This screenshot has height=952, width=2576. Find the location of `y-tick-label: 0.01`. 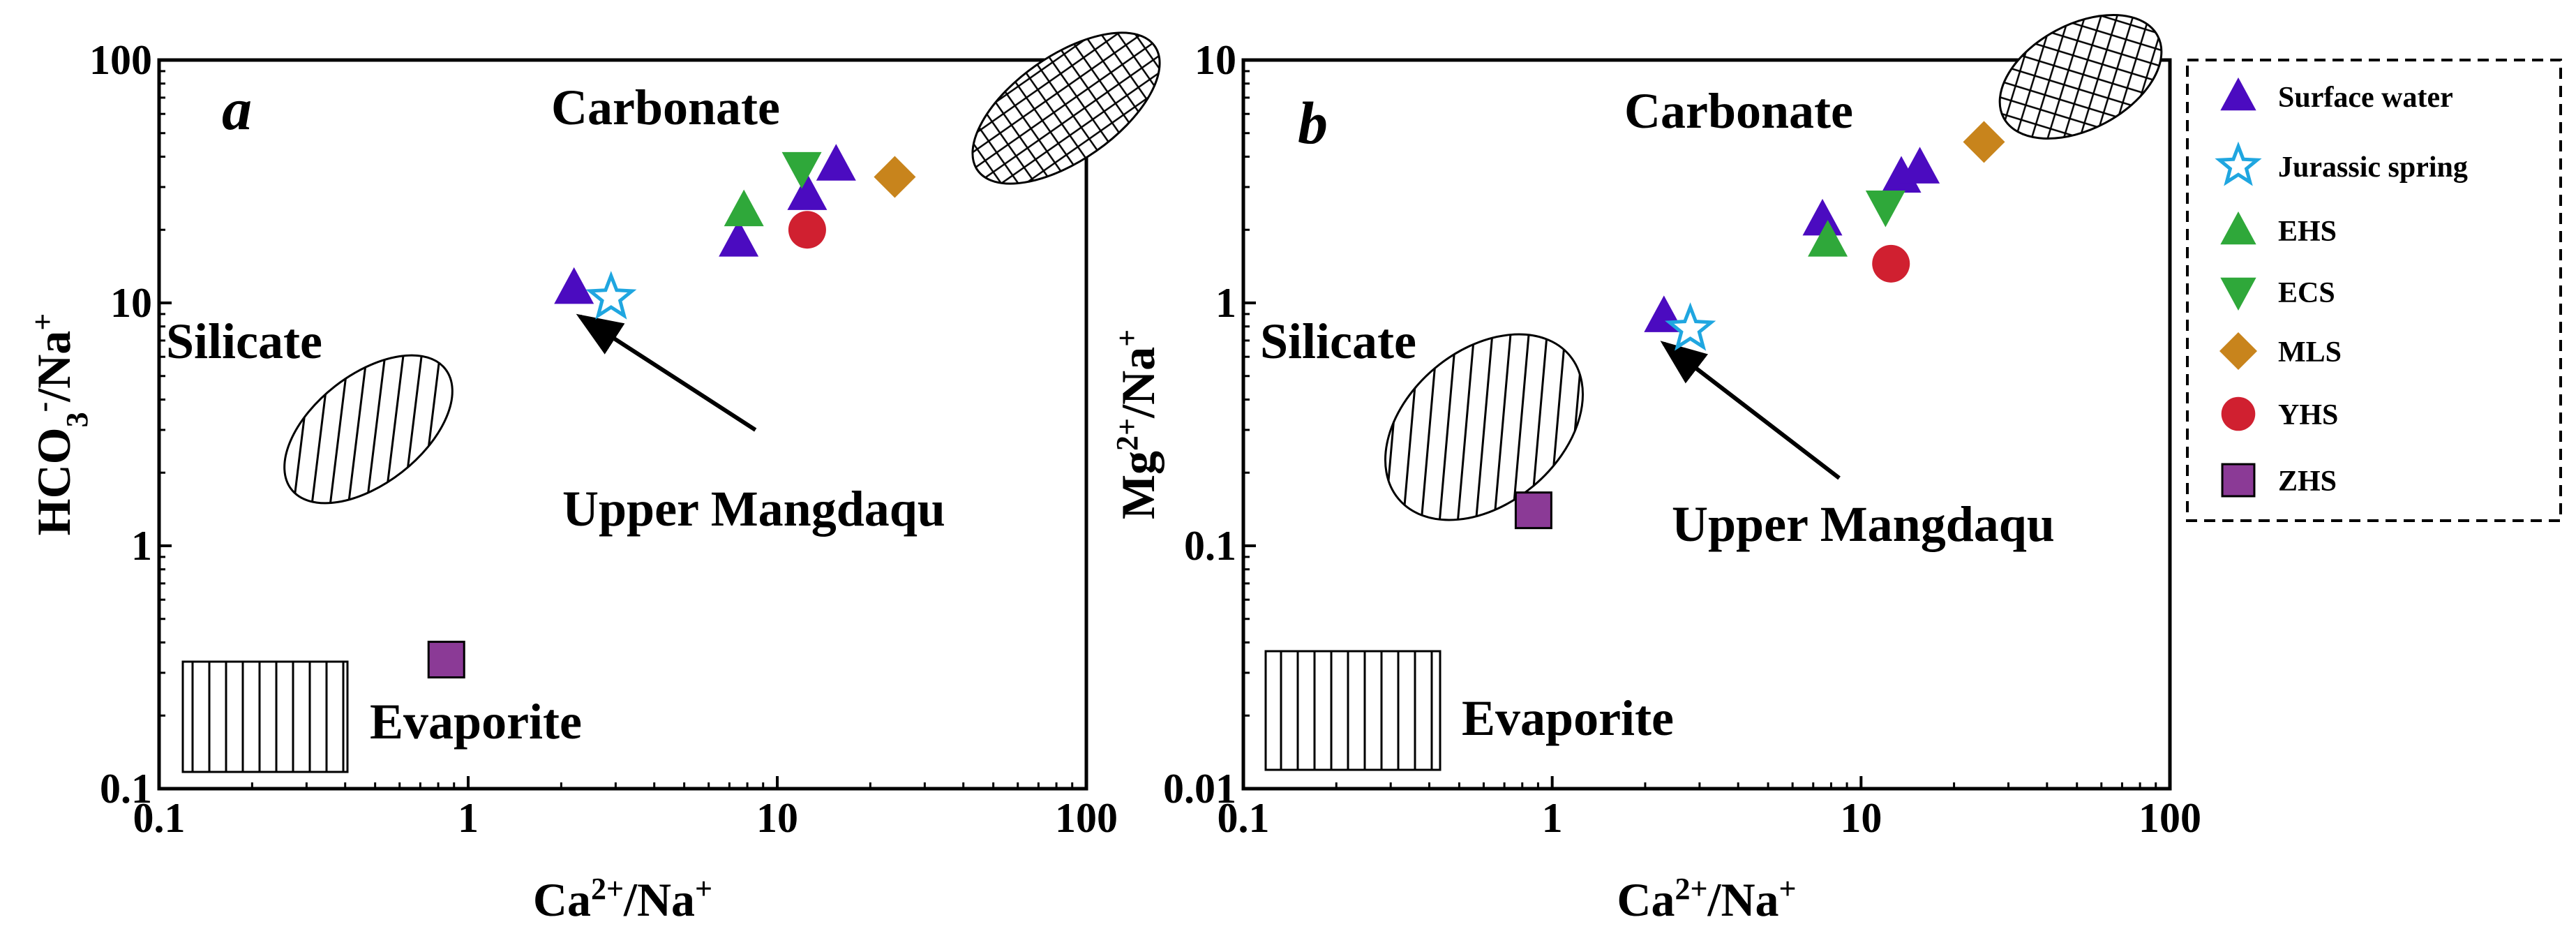

y-tick-label: 0.01 is located at coordinates (1199, 789).